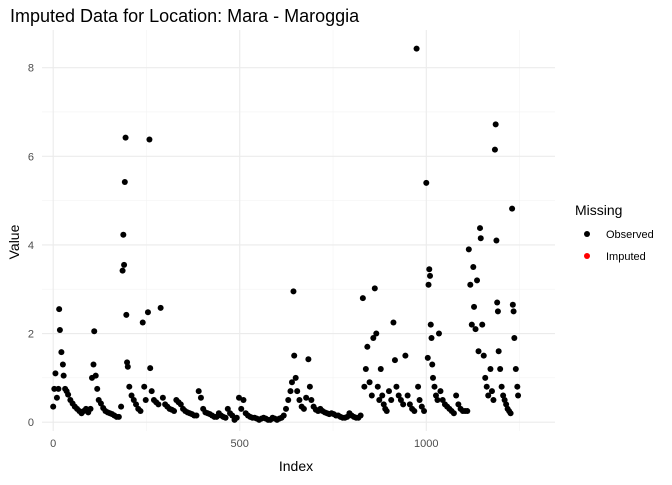 Image resolution: width=672 pixels, height=485 pixels. I want to click on y-tick-label: 6, so click(31, 157).